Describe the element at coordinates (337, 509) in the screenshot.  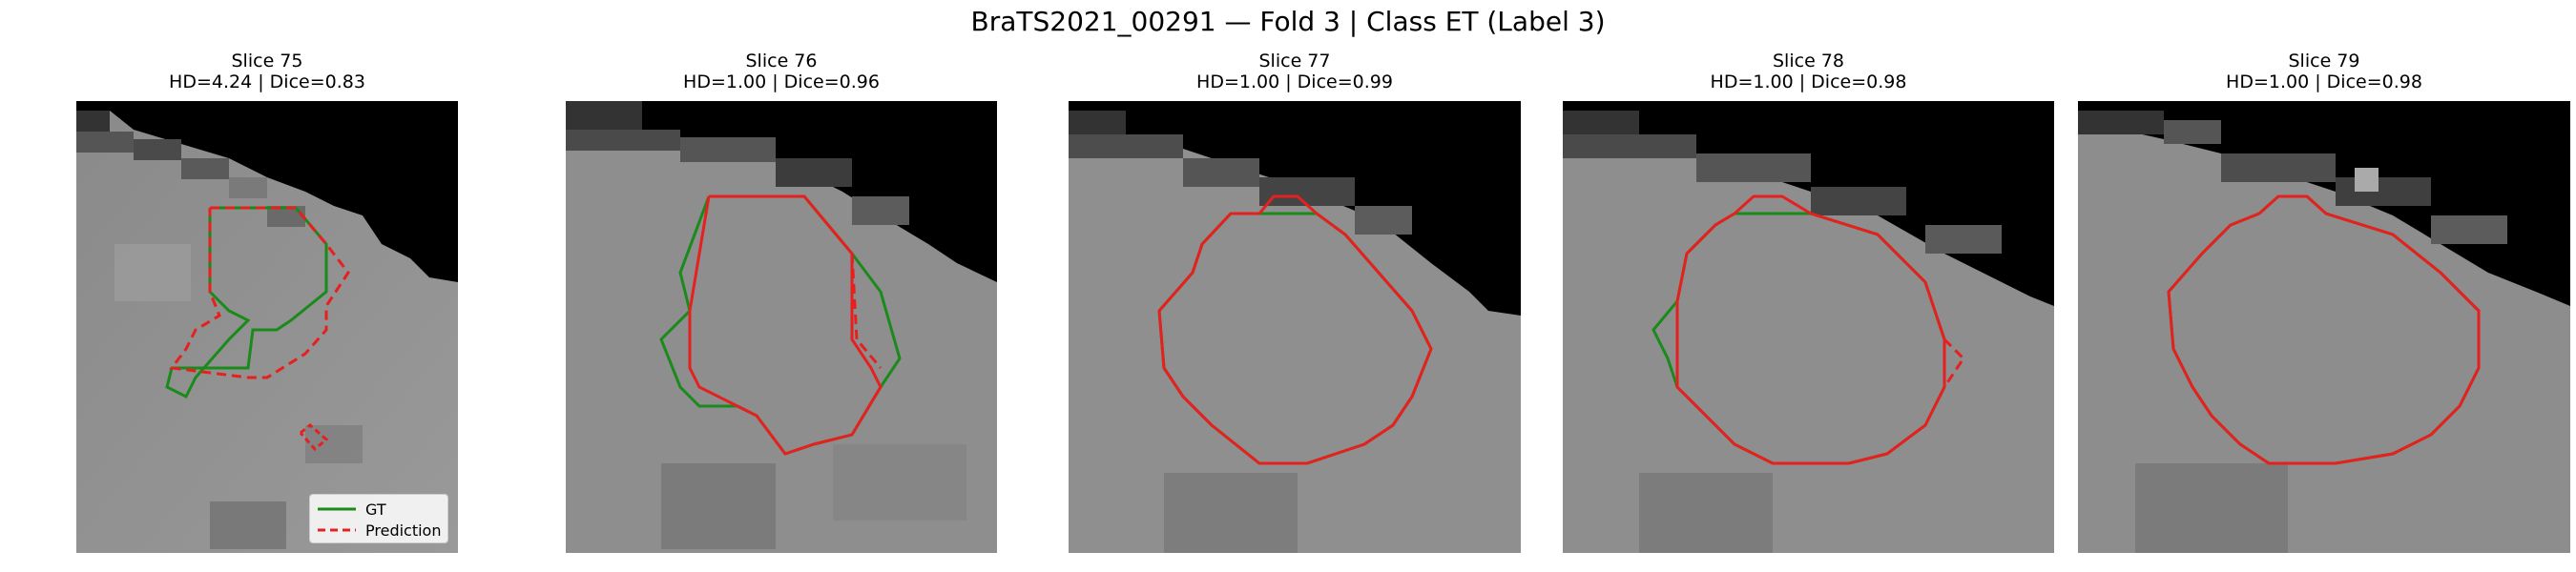
I see `gt-line-swatch` at that location.